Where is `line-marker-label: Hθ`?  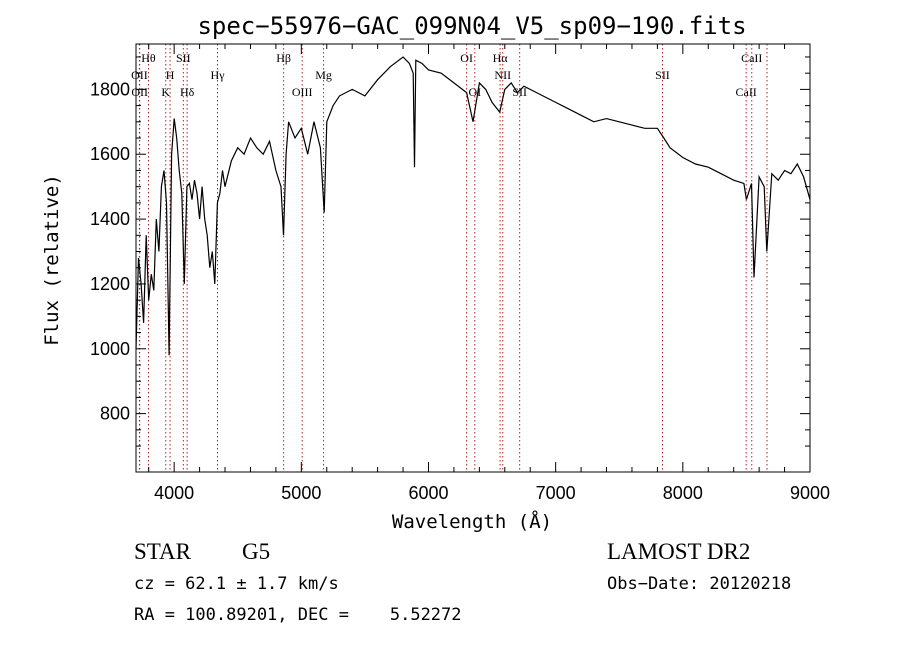 line-marker-label: Hθ is located at coordinates (148, 58).